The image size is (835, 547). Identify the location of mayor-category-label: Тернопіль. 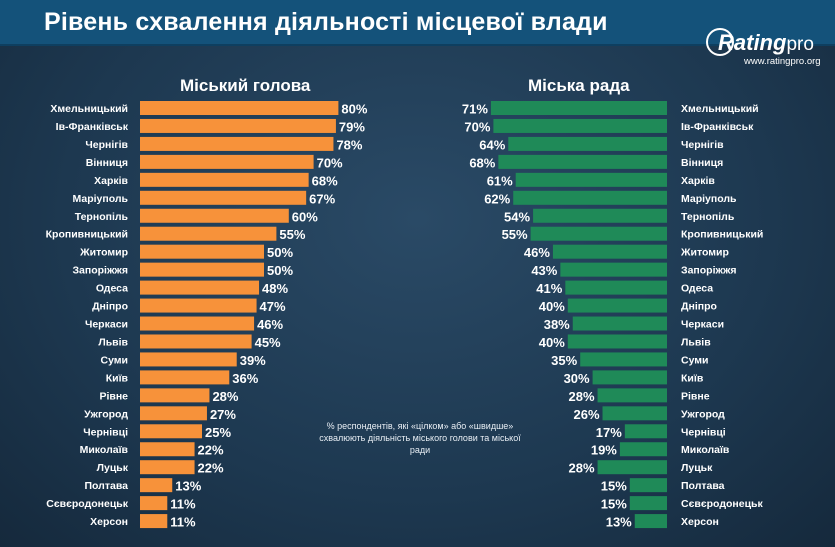
(102, 217).